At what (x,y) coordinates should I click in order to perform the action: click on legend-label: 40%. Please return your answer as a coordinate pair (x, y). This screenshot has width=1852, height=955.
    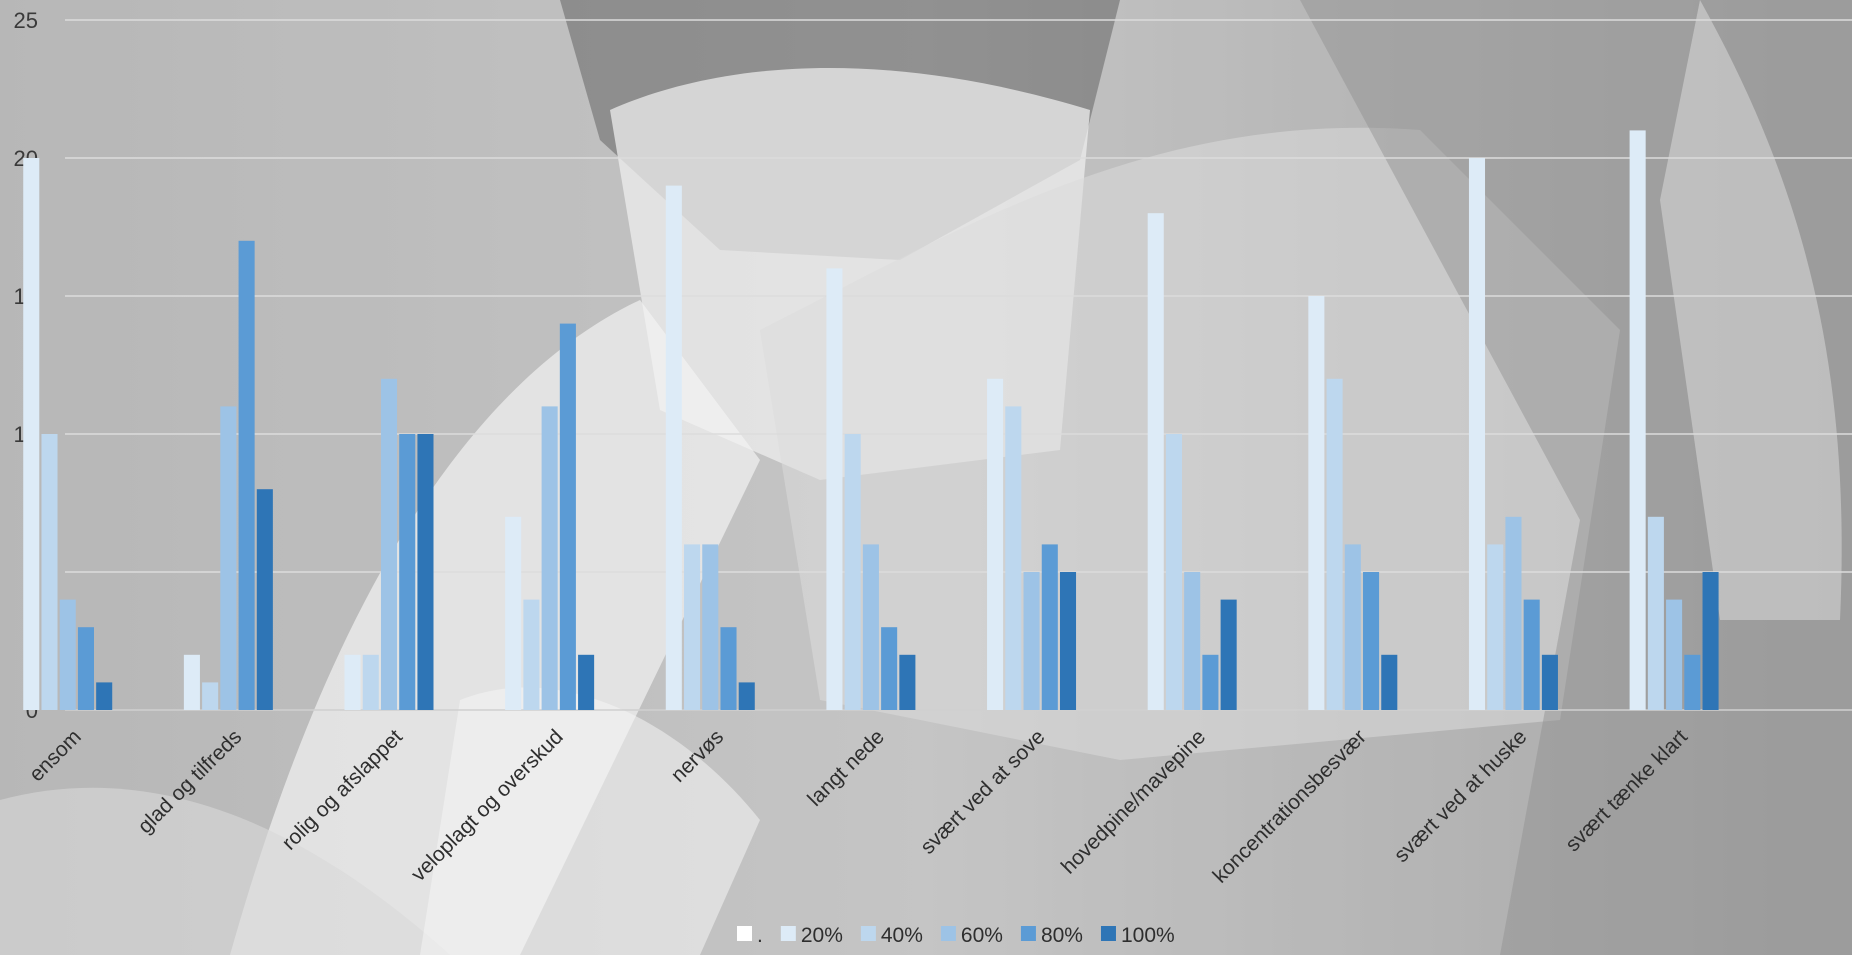
    Looking at the image, I should click on (902, 935).